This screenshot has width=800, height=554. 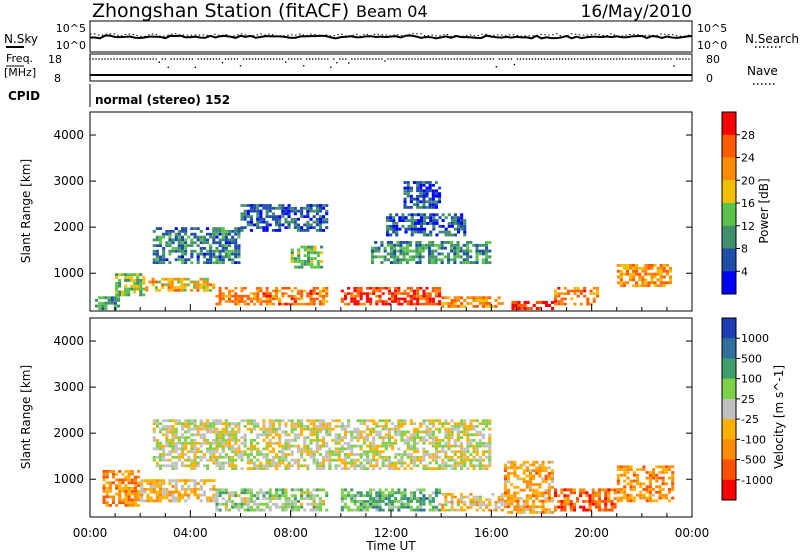 I want to click on colorbar-tick-label: -25, so click(x=750, y=419).